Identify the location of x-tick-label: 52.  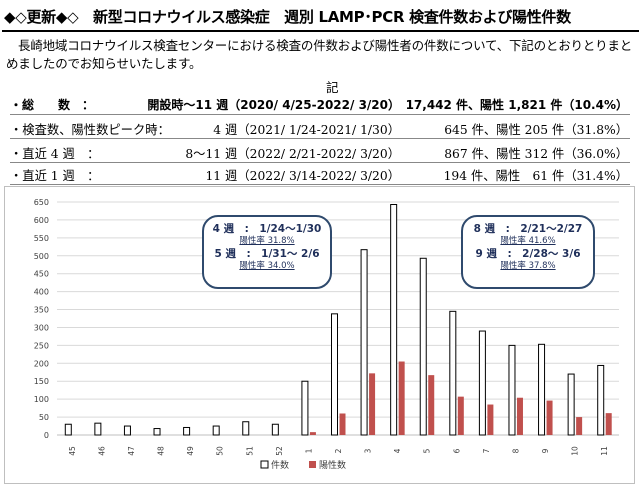
(279, 451).